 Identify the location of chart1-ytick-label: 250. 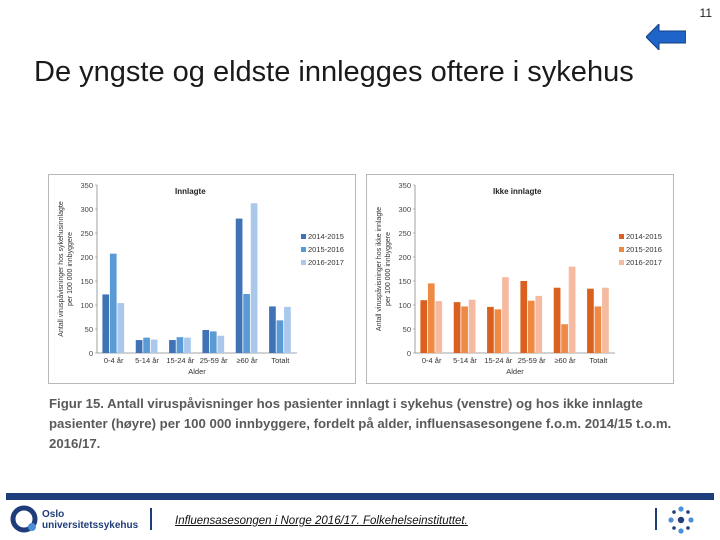
(86, 233).